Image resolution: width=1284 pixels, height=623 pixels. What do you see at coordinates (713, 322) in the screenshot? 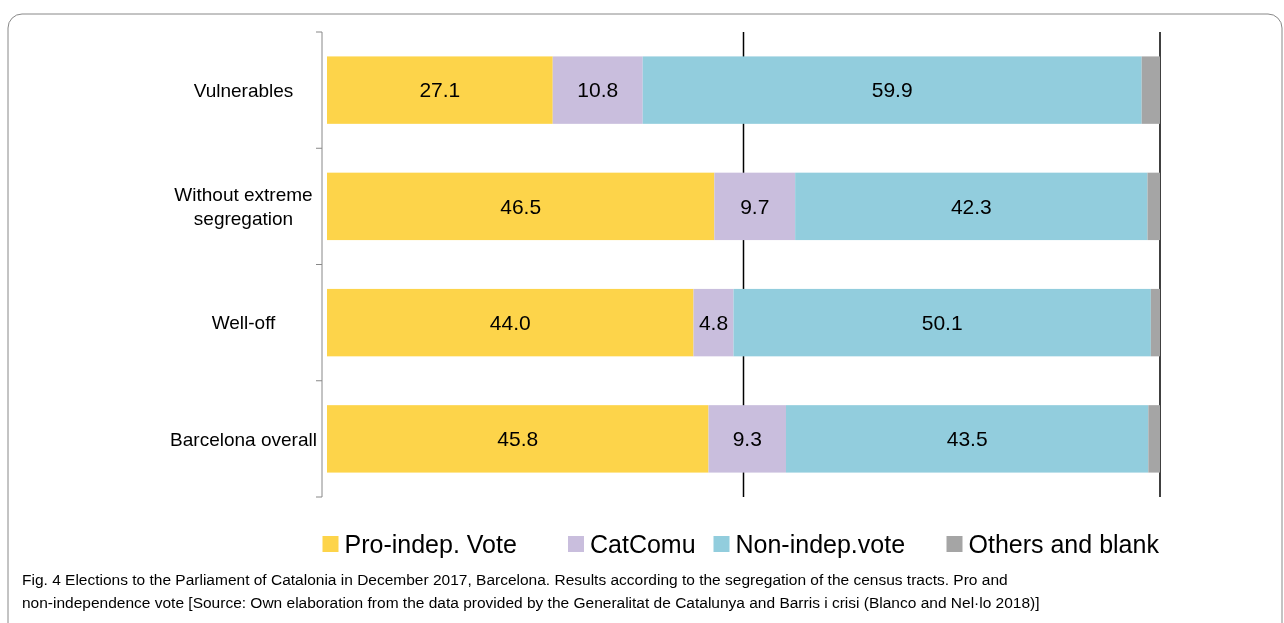
I see `data-label: 4.8` at bounding box center [713, 322].